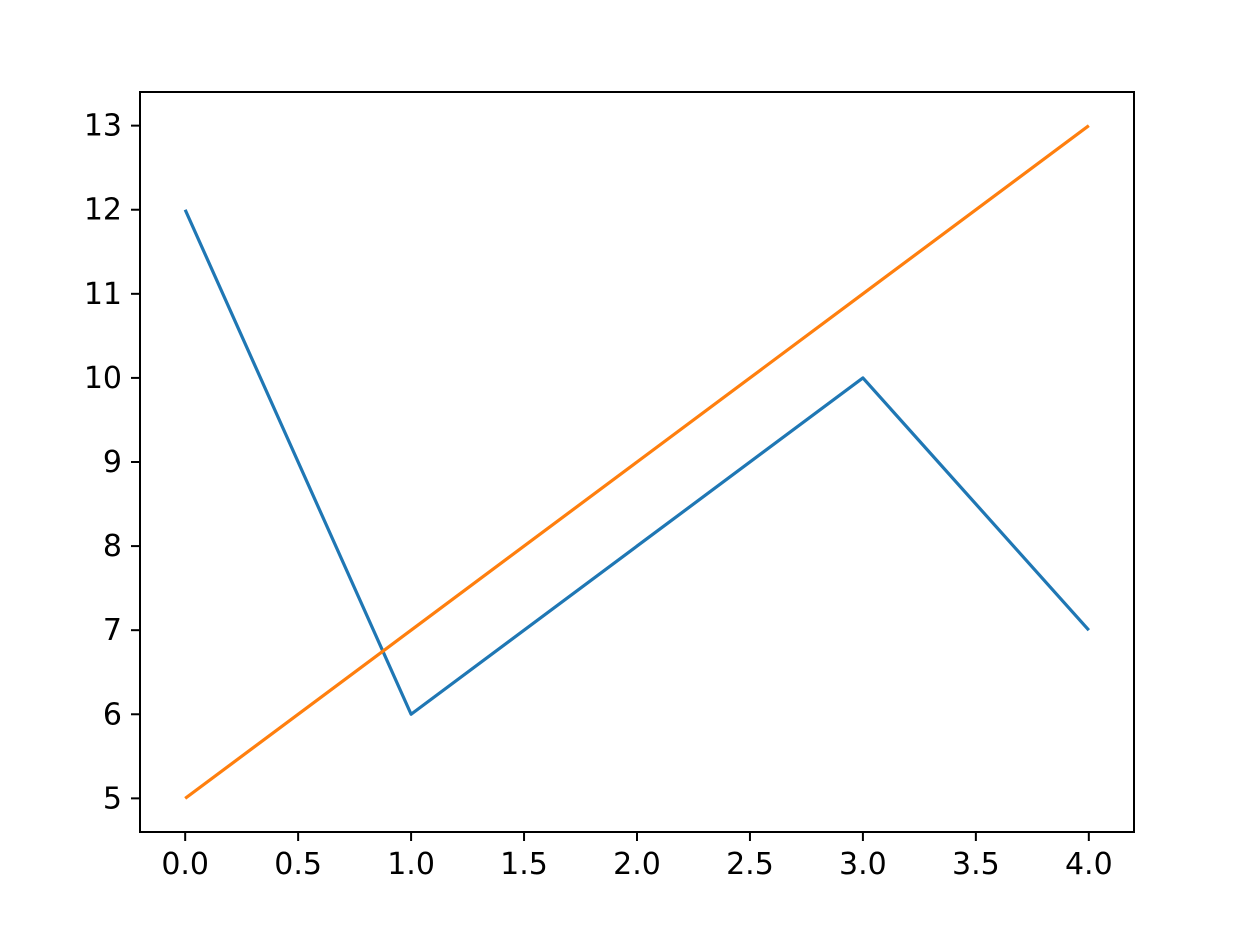 The height and width of the screenshot is (926, 1250). I want to click on y-tick-label: 12, so click(103, 210).